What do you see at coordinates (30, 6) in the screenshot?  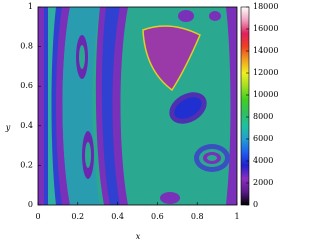 I see `y-tick-label: 1` at bounding box center [30, 6].